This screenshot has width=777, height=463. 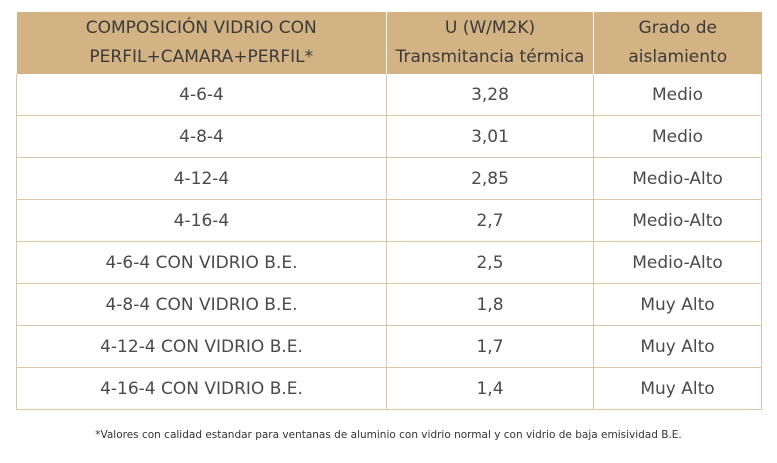 What do you see at coordinates (490, 388) in the screenshot?
I see `u-value-cell: 1,4` at bounding box center [490, 388].